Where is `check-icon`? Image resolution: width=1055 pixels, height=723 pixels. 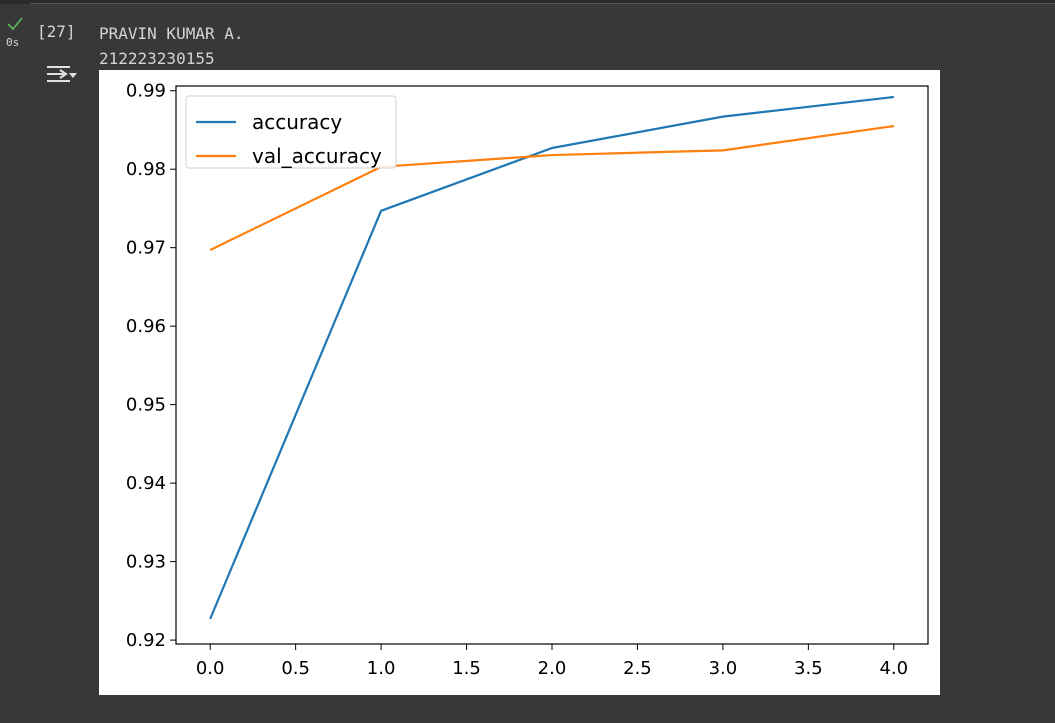 check-icon is located at coordinates (15, 24).